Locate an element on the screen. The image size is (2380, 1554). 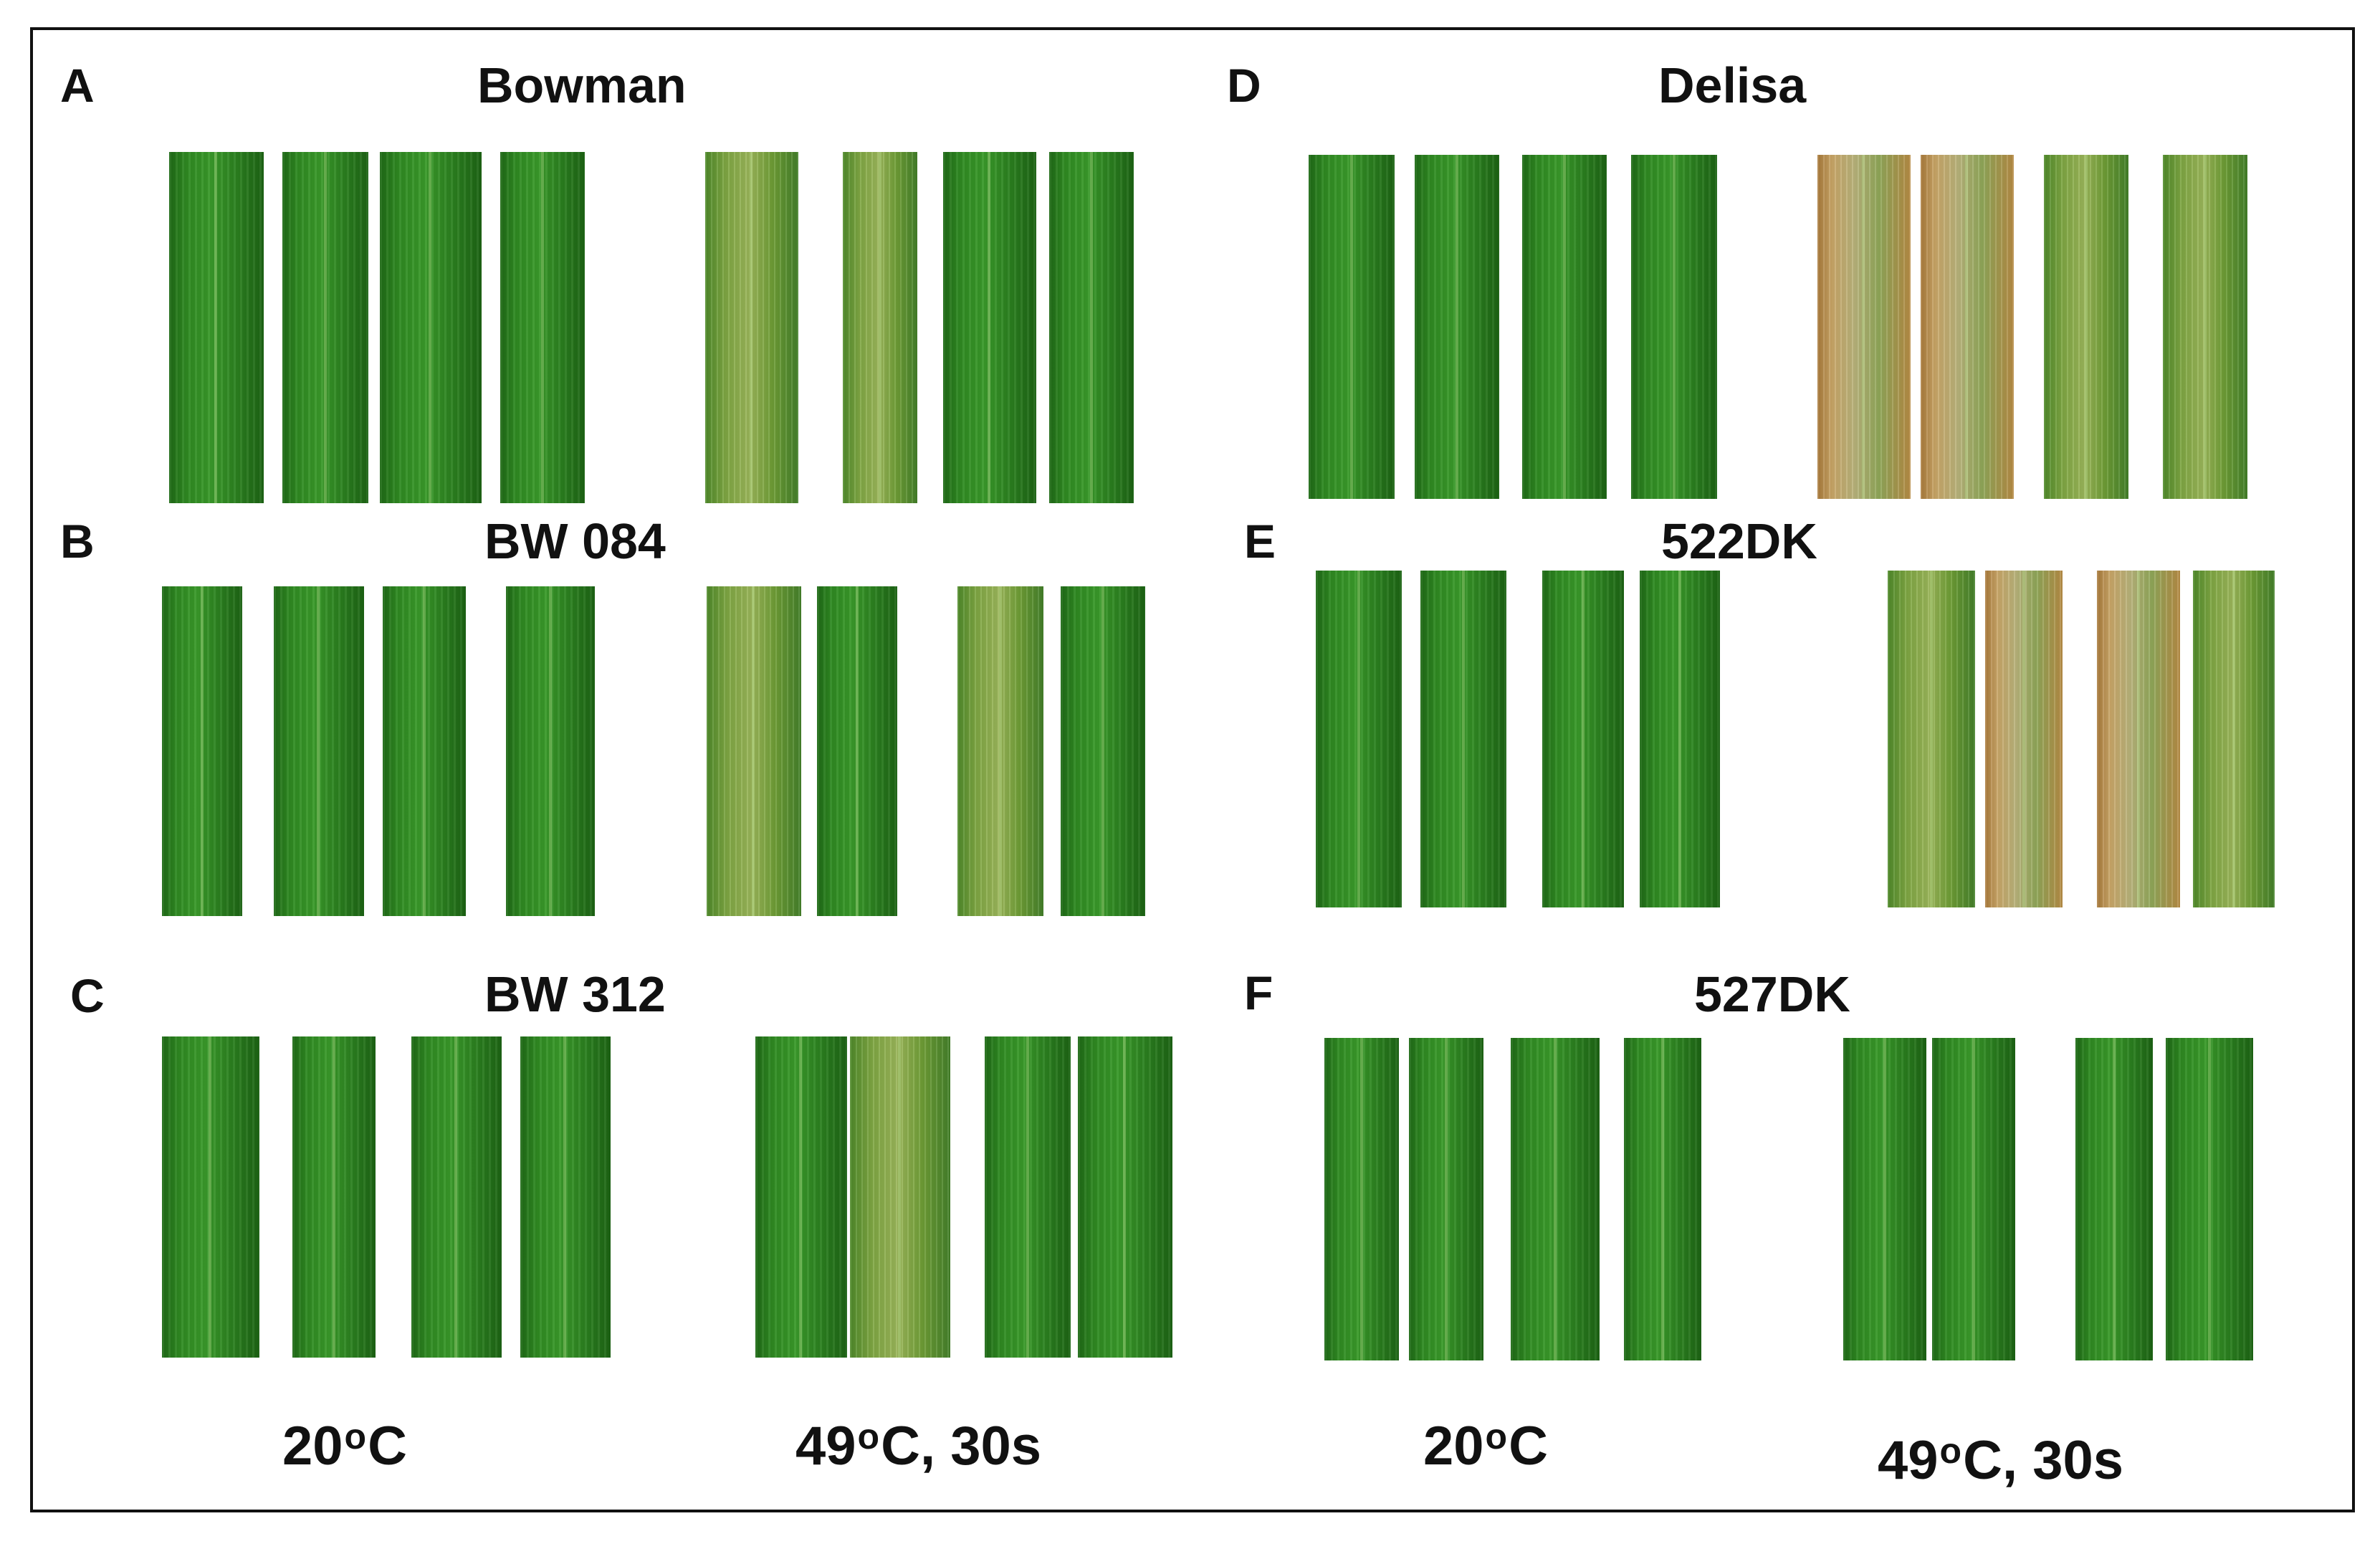
panel-a-title: Bowman is located at coordinates (582, 85).